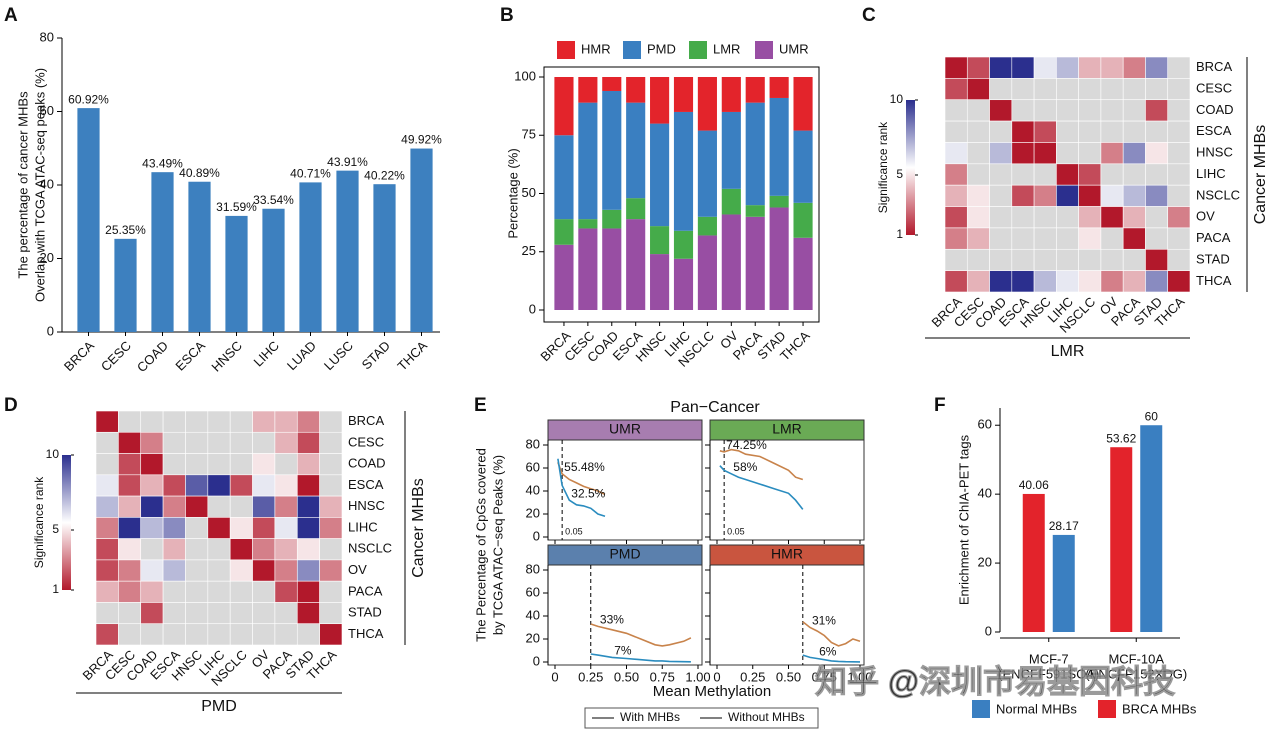  Describe the element at coordinates (590, 676) in the screenshot. I see `x-tick-label: 0.25` at that location.